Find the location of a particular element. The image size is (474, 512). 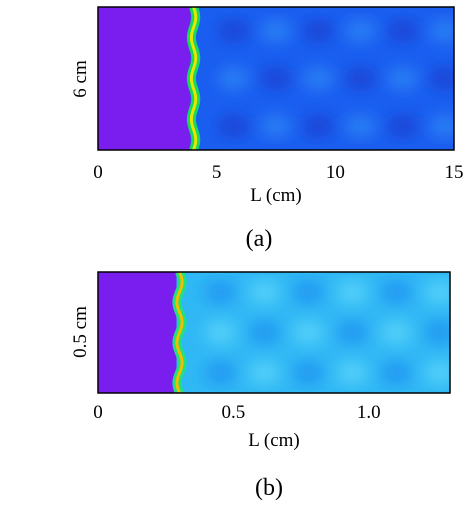

panel-b-x-ticks: 0 0.5 1.0 is located at coordinates (236, 412).